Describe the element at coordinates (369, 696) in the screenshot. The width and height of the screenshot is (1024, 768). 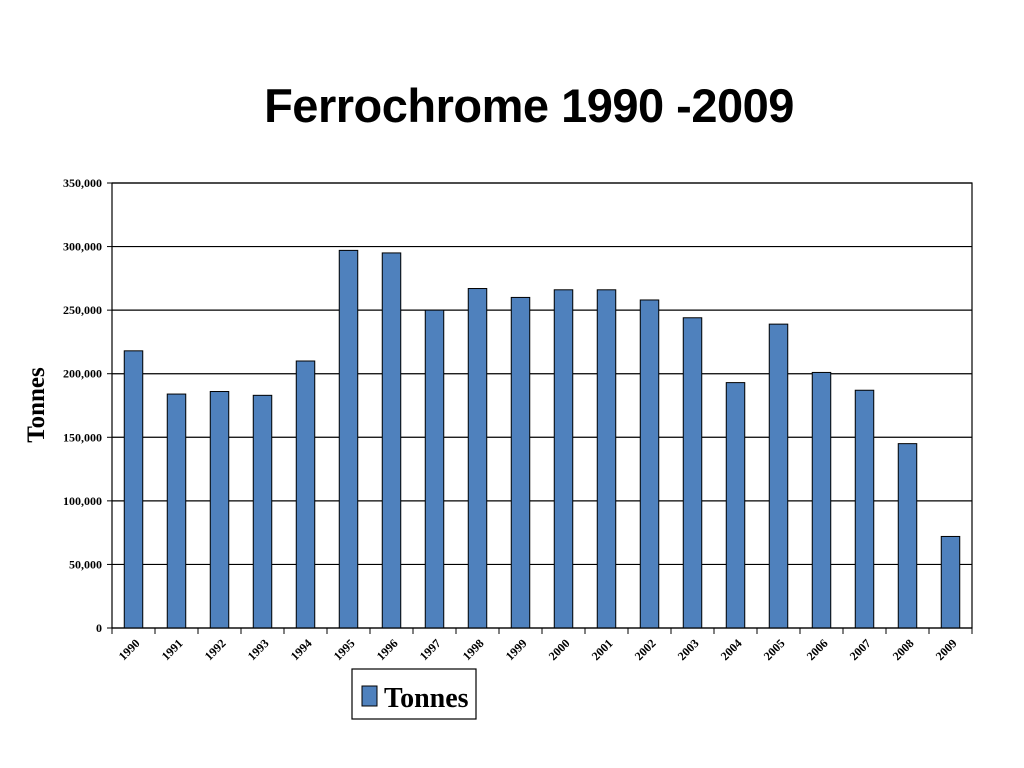
I see `legend-swatch` at that location.